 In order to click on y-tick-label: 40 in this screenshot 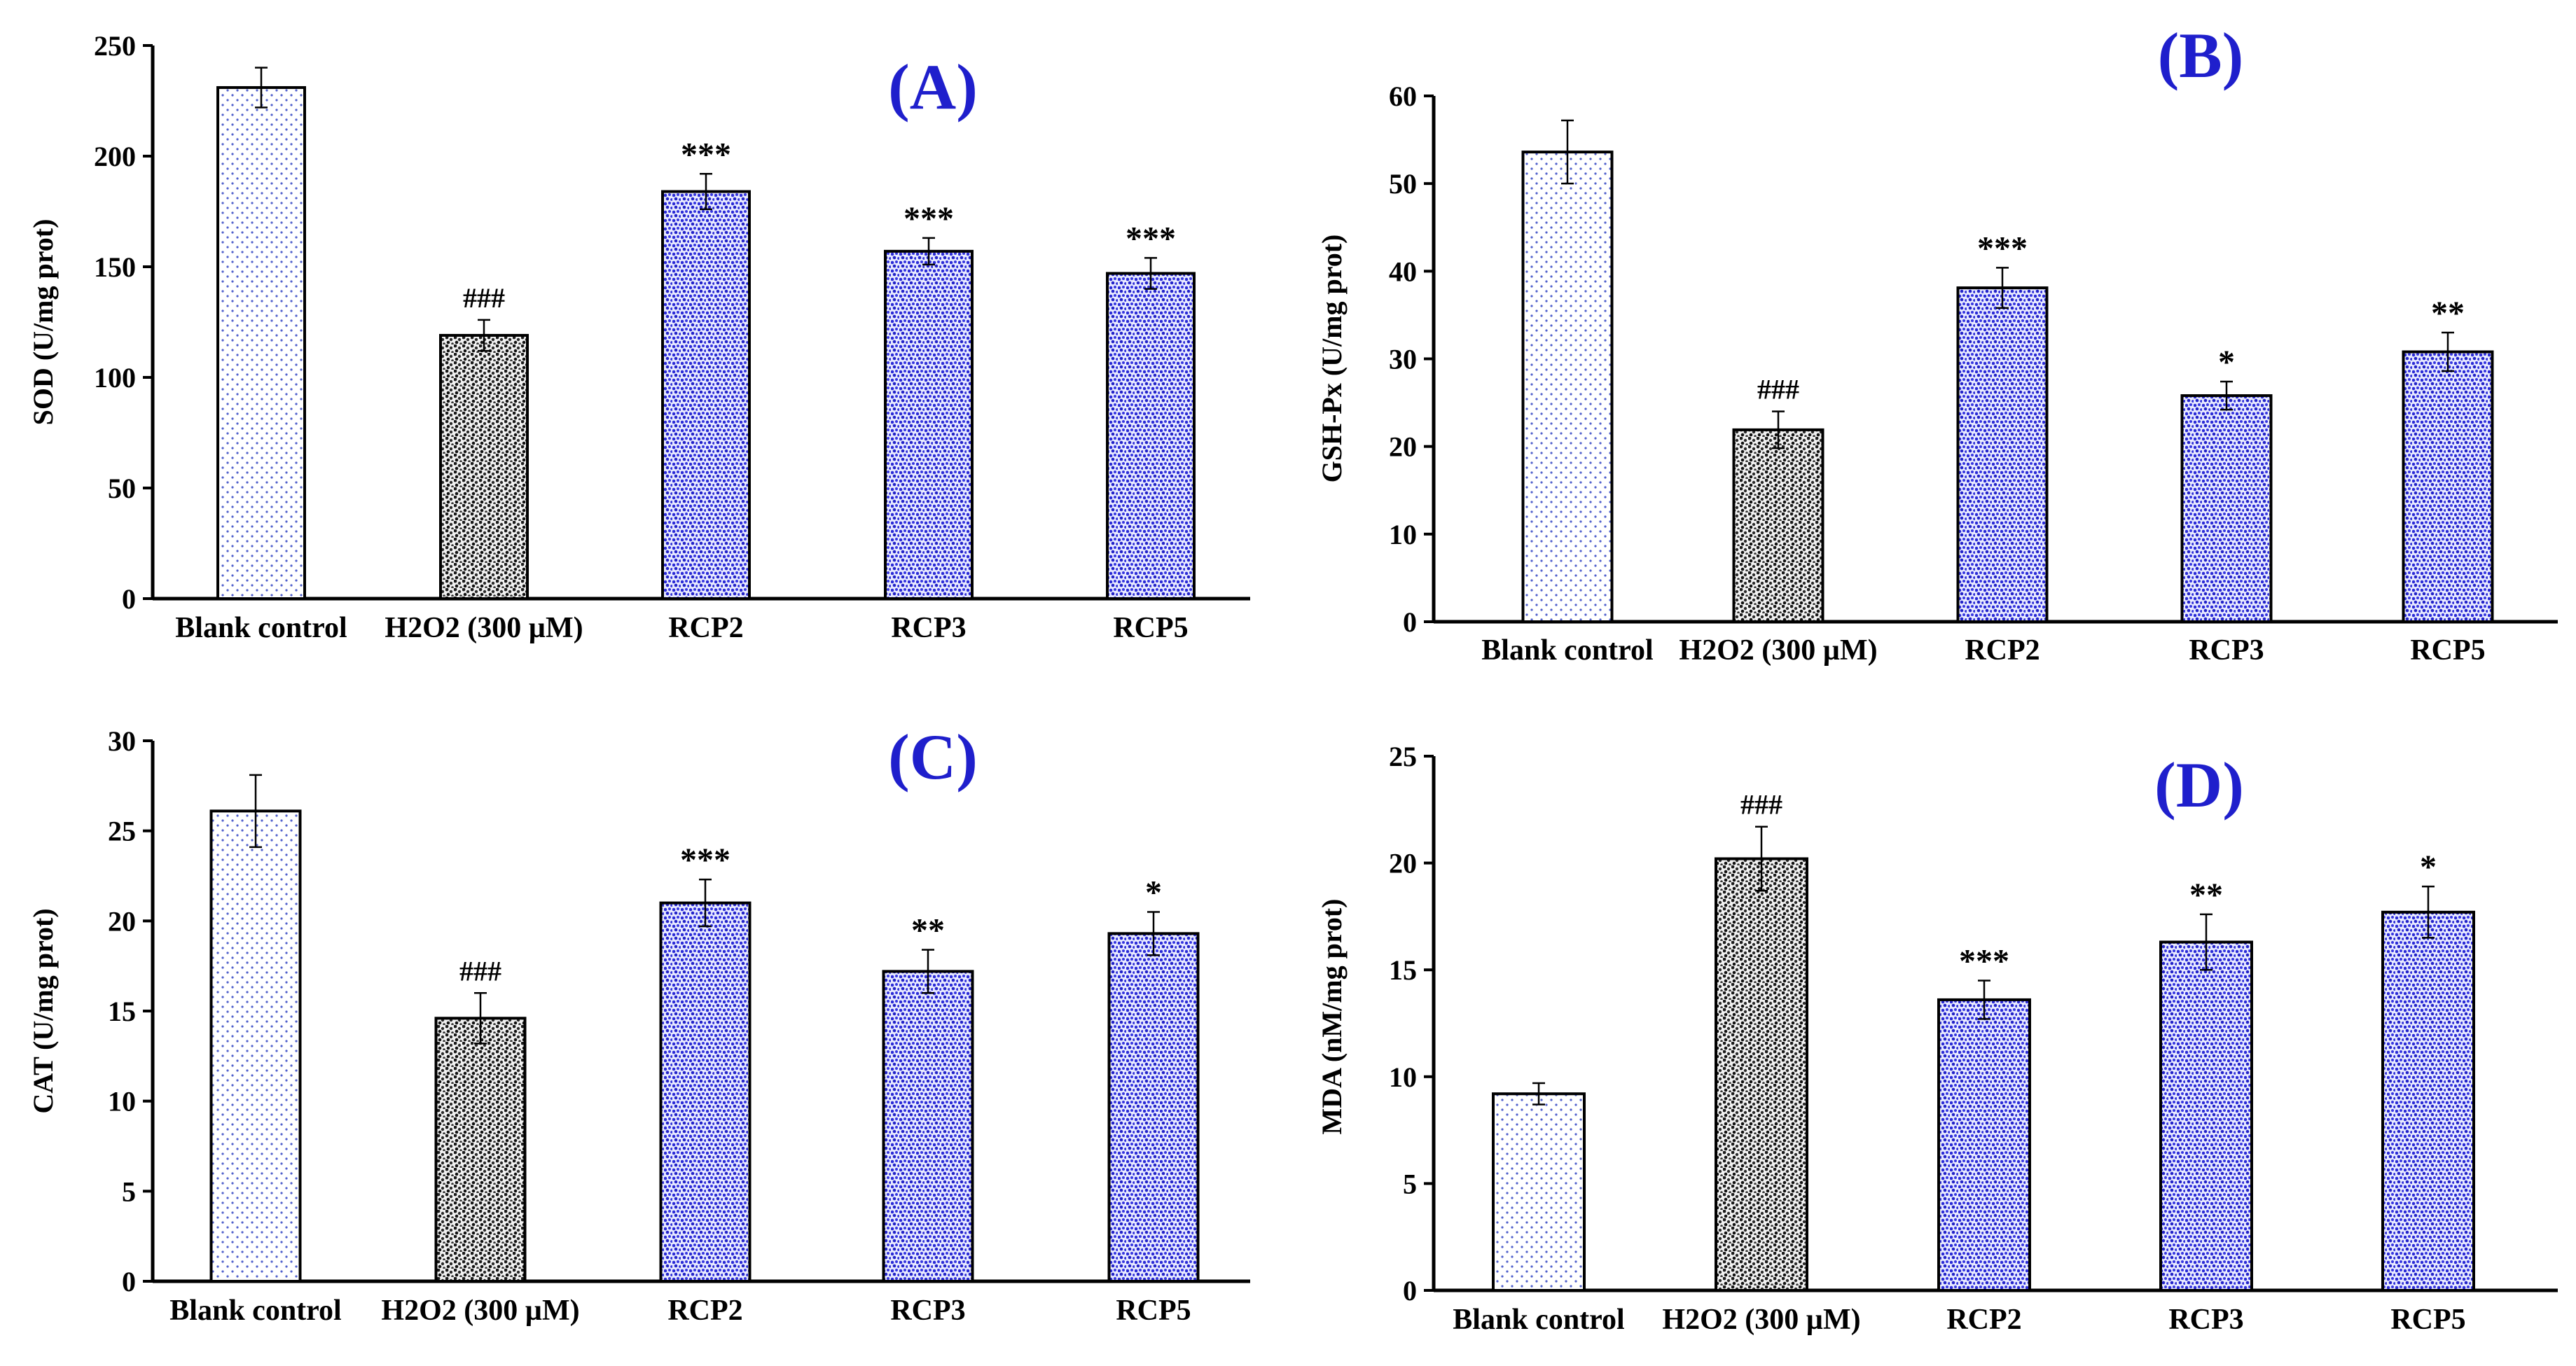, I will do `click(1403, 271)`.